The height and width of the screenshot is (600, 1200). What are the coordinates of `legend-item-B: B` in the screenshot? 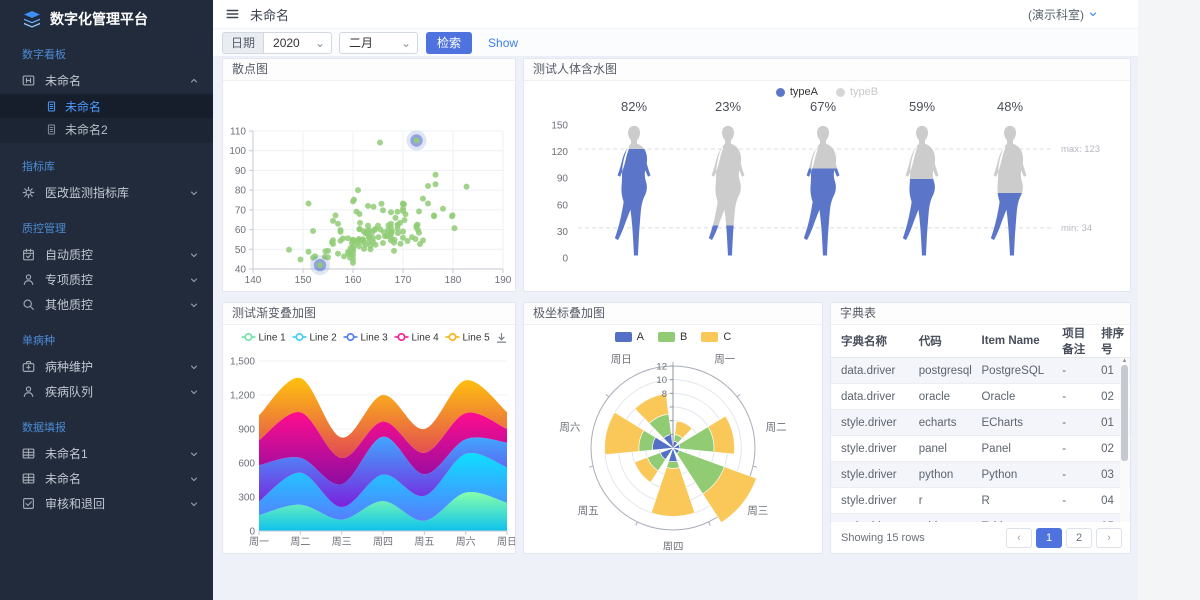 It's located at (672, 337).